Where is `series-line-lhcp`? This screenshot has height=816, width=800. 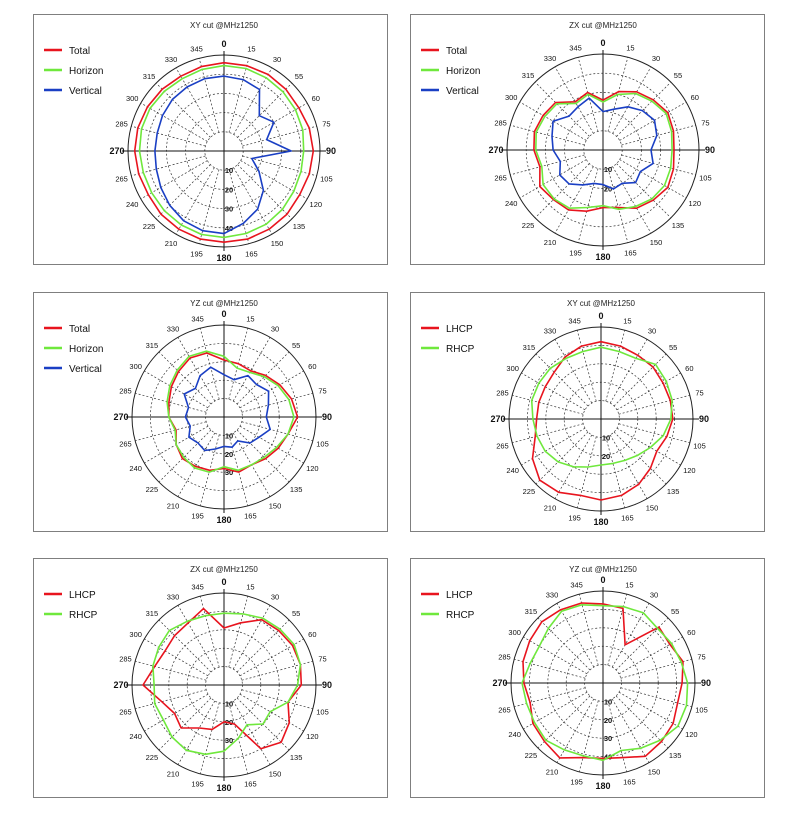 series-line-lhcp is located at coordinates (602, 420).